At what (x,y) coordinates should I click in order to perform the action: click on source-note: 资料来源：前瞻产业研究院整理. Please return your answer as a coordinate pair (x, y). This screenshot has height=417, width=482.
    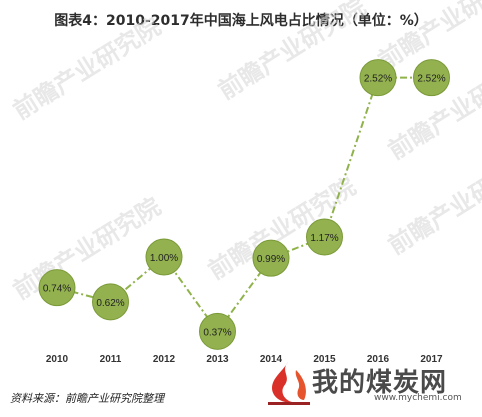
    Looking at the image, I should click on (87, 398).